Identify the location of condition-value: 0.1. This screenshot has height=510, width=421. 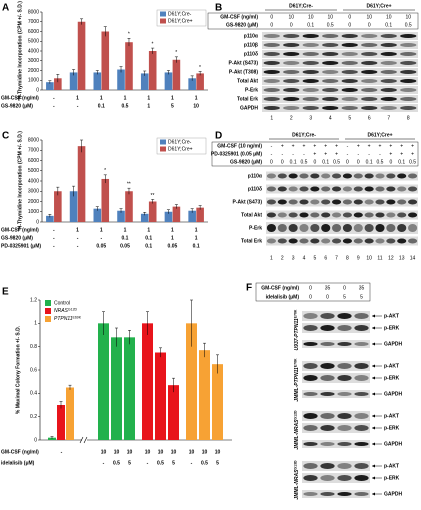
(310, 25).